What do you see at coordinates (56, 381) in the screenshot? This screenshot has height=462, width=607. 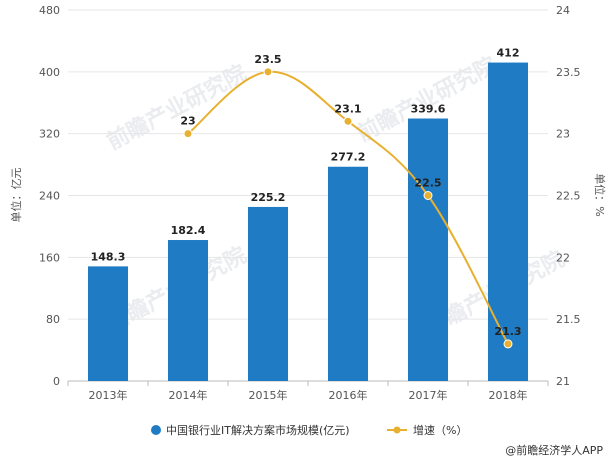 I see `left-tick-label: 0` at bounding box center [56, 381].